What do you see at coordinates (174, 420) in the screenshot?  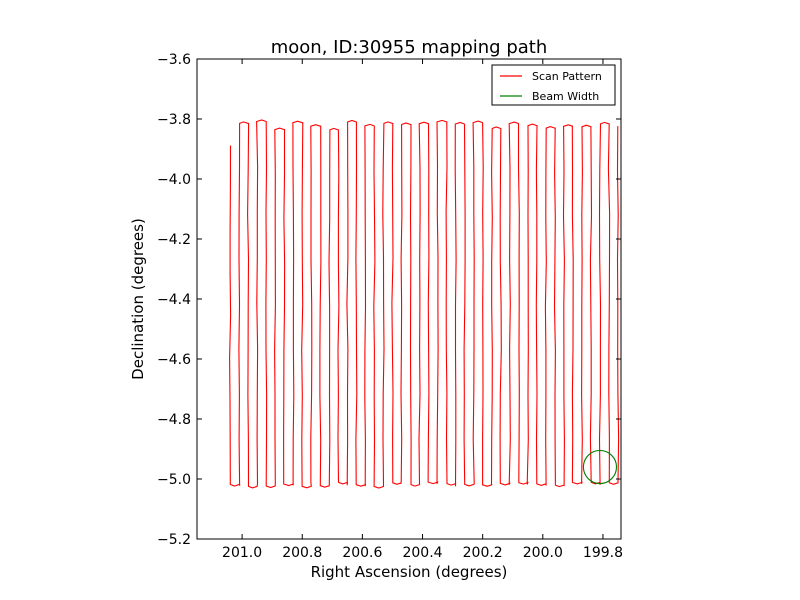 I see `y-tick-label: −4.8` at bounding box center [174, 420].